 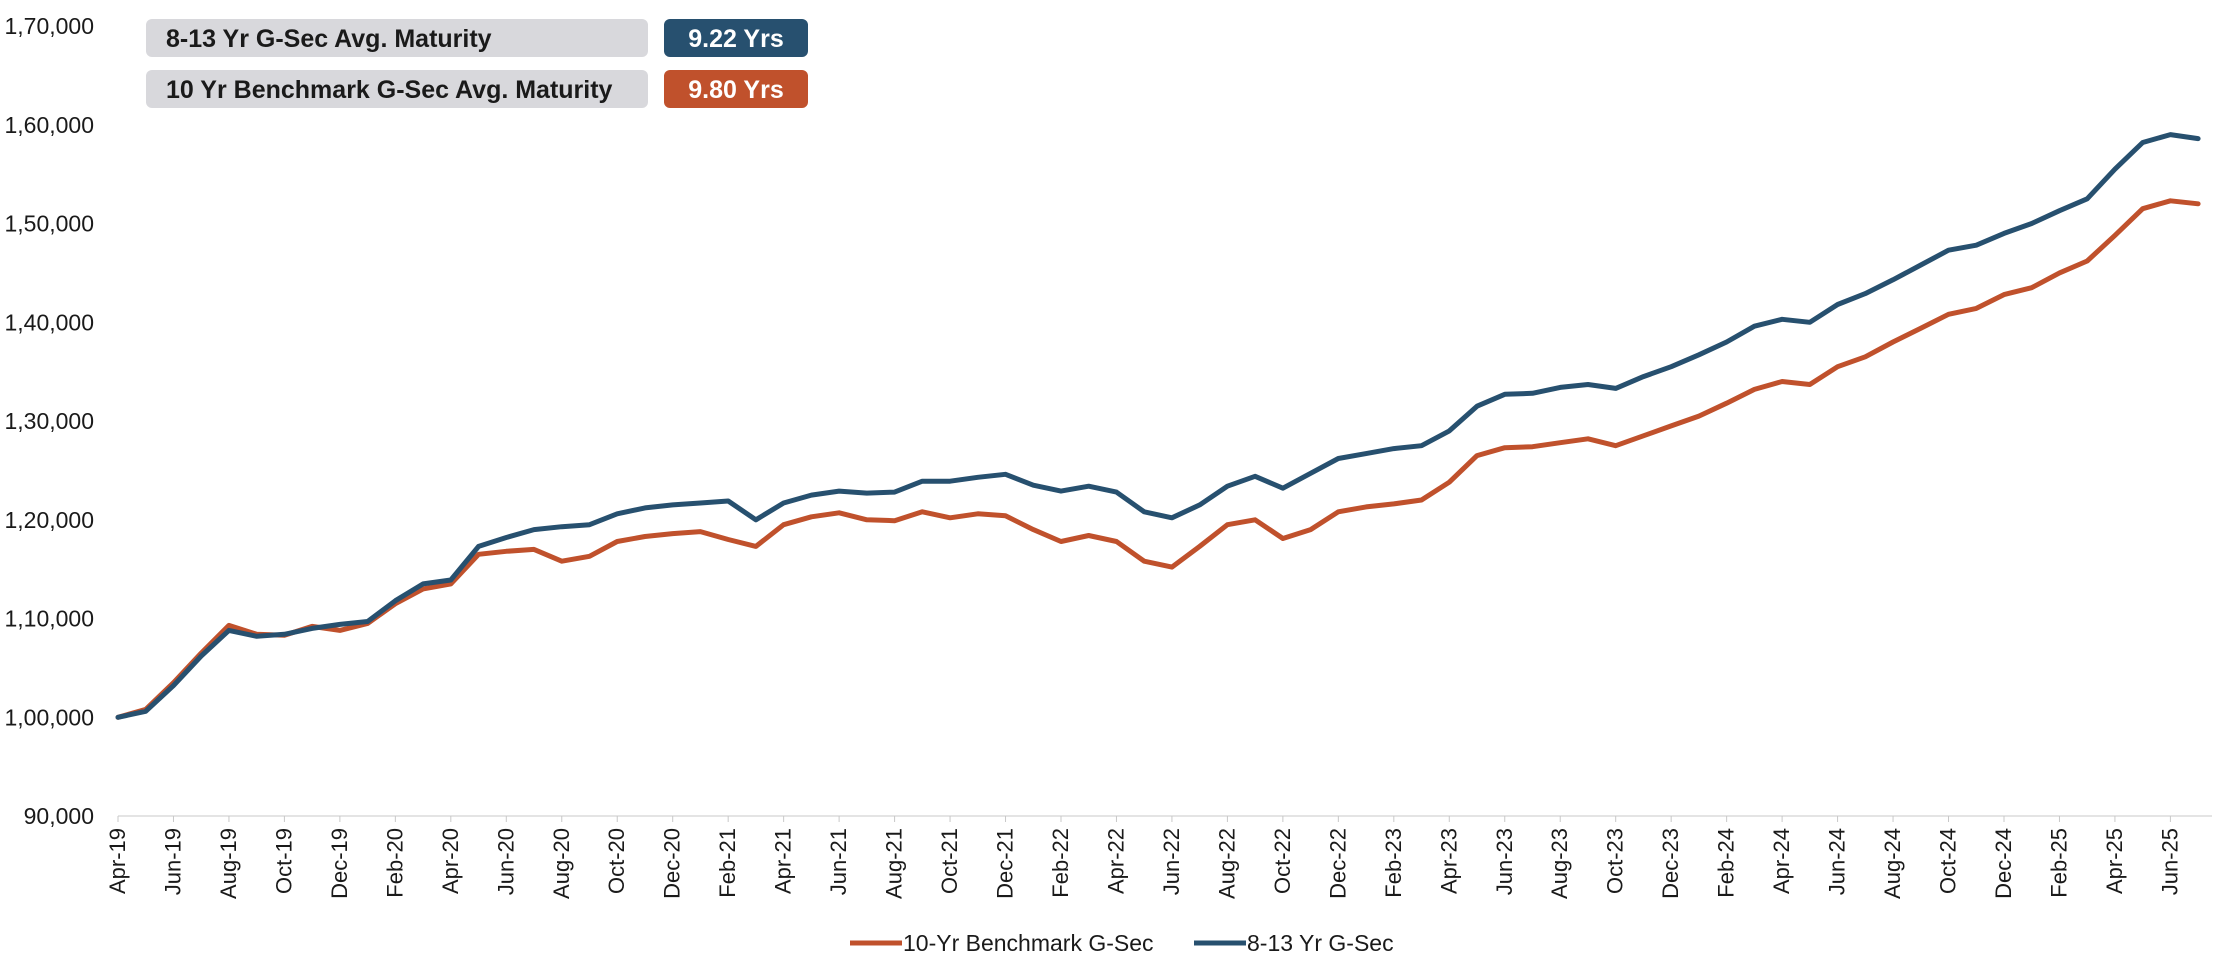 I want to click on x-tick-label: Jun-21, so click(x=838, y=861).